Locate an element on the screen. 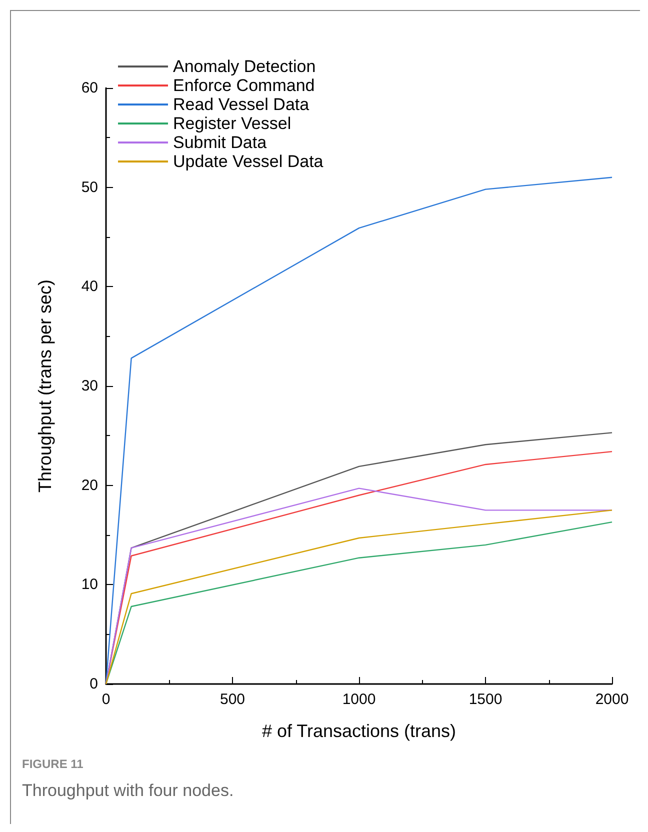 The width and height of the screenshot is (648, 832). y-axis-title: Throughput (trans per sec) is located at coordinates (45, 386).